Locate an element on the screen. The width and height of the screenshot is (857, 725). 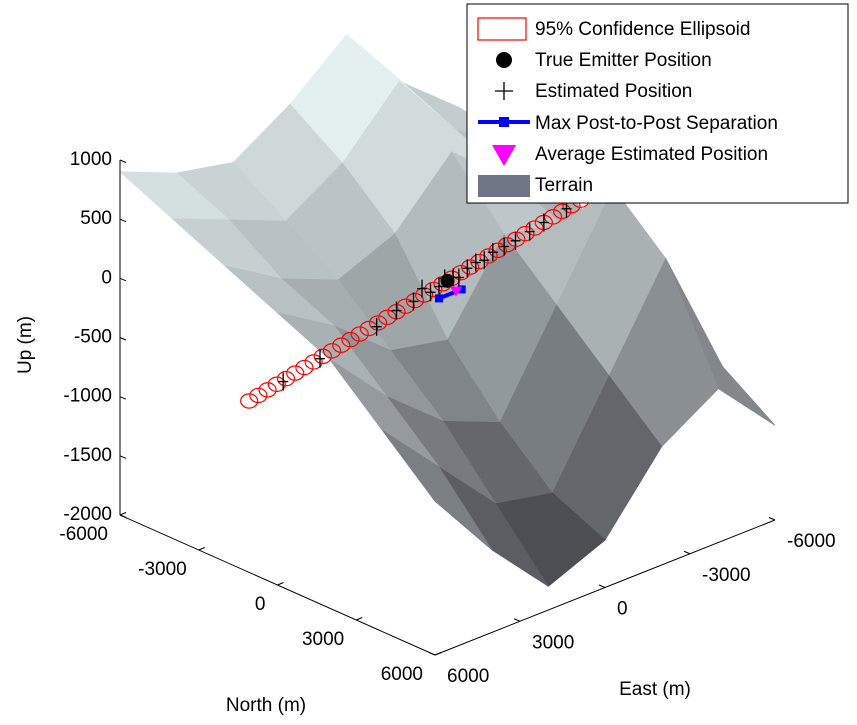
north-tick-label: 3000 is located at coordinates (323, 639).